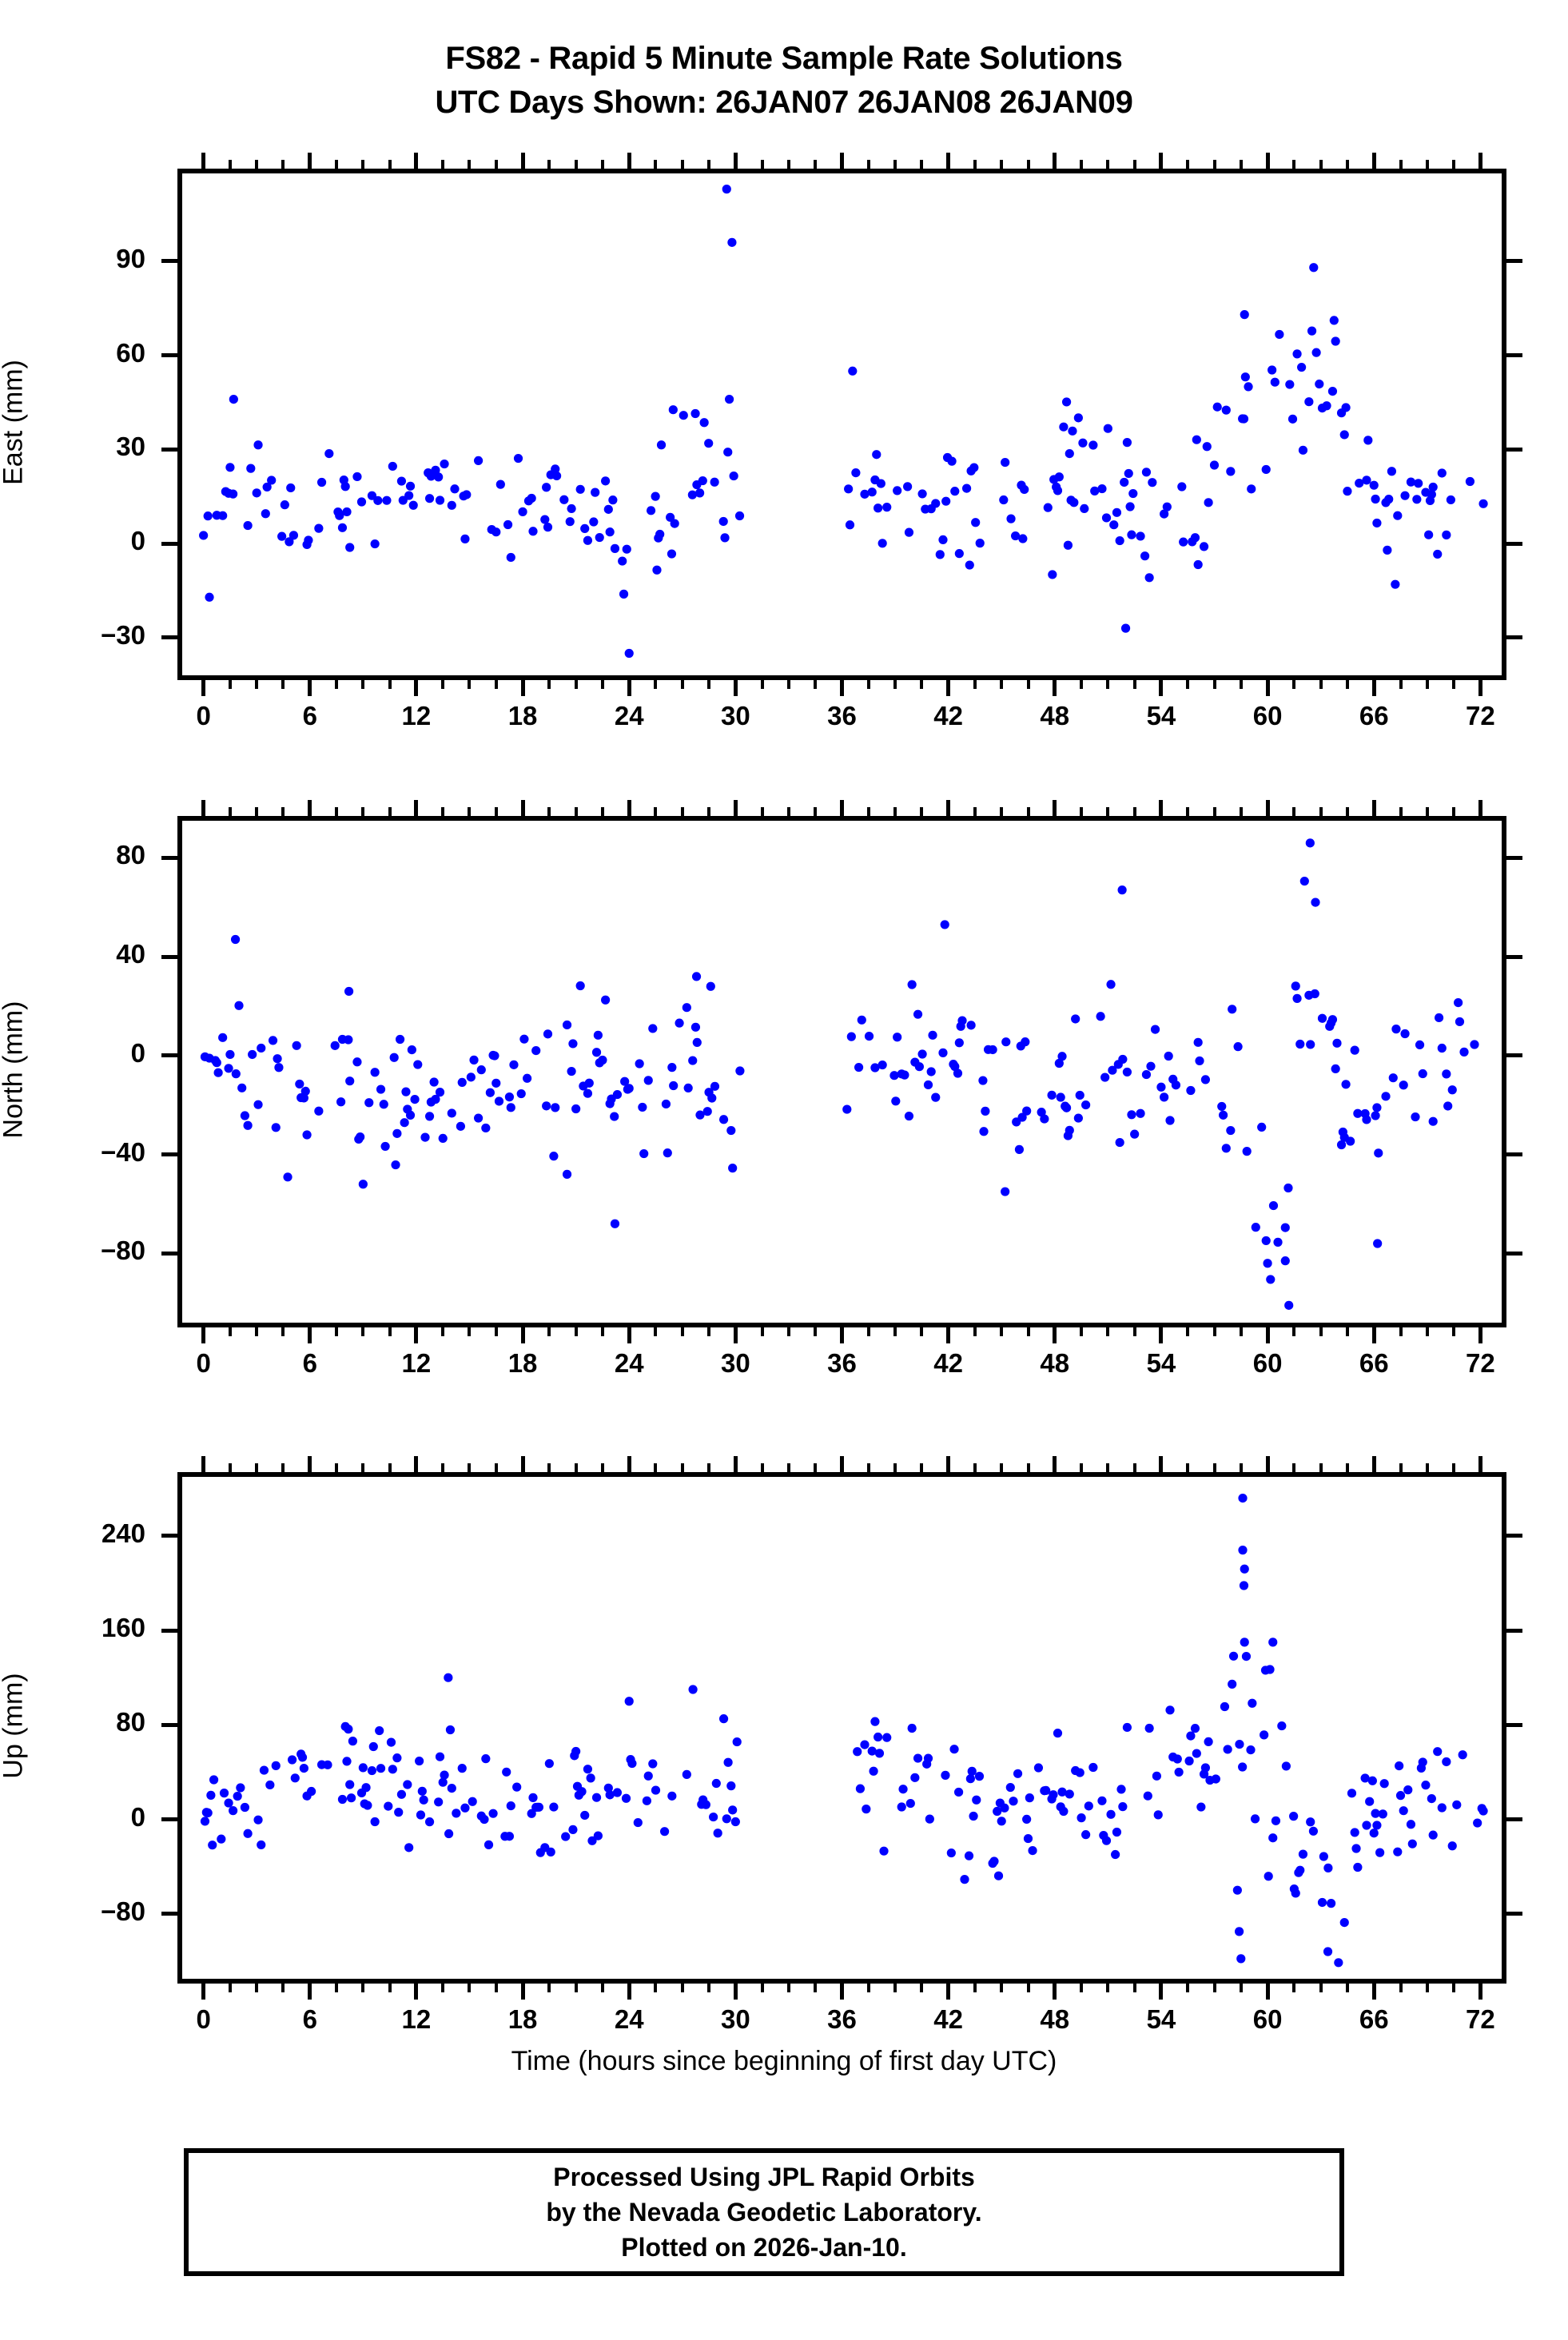  Describe the element at coordinates (1055, 1363) in the screenshot. I see `x-tick-label-north-8: 48` at that location.